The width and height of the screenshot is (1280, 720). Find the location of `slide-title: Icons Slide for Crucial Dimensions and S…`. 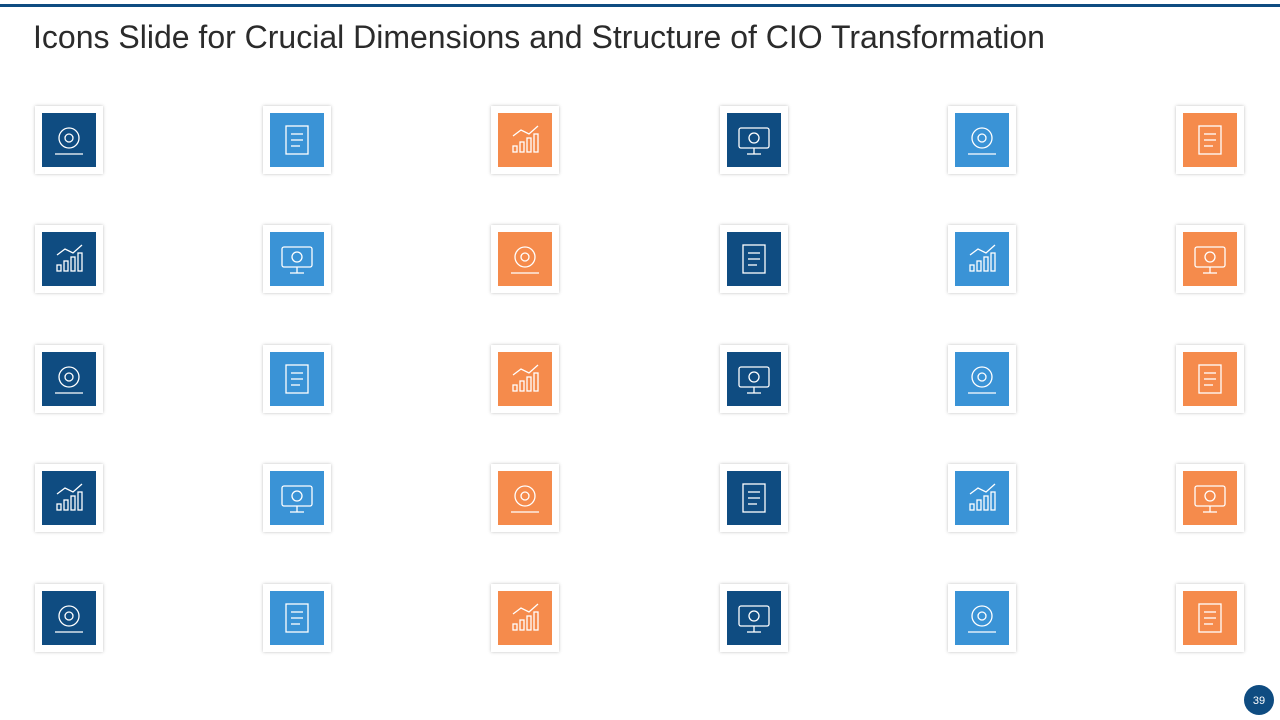

slide-title: Icons Slide for Crucial Dimensions and S… is located at coordinates (539, 37).